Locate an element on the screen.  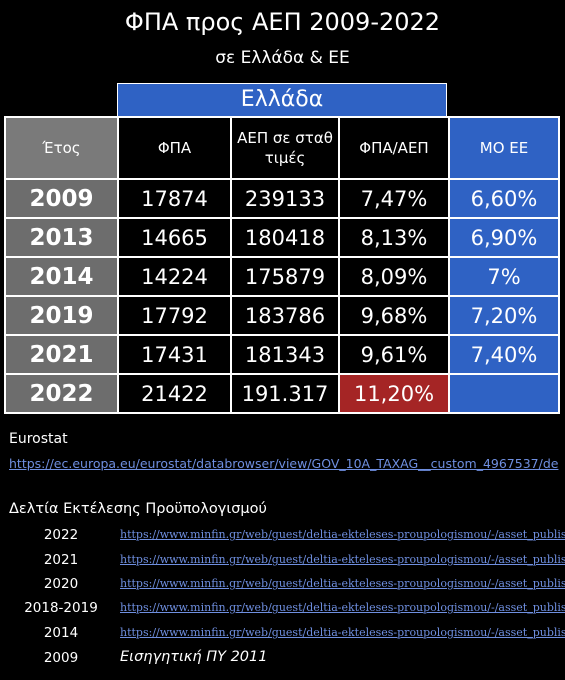
gdp-cell: 175879 is located at coordinates (285, 276).